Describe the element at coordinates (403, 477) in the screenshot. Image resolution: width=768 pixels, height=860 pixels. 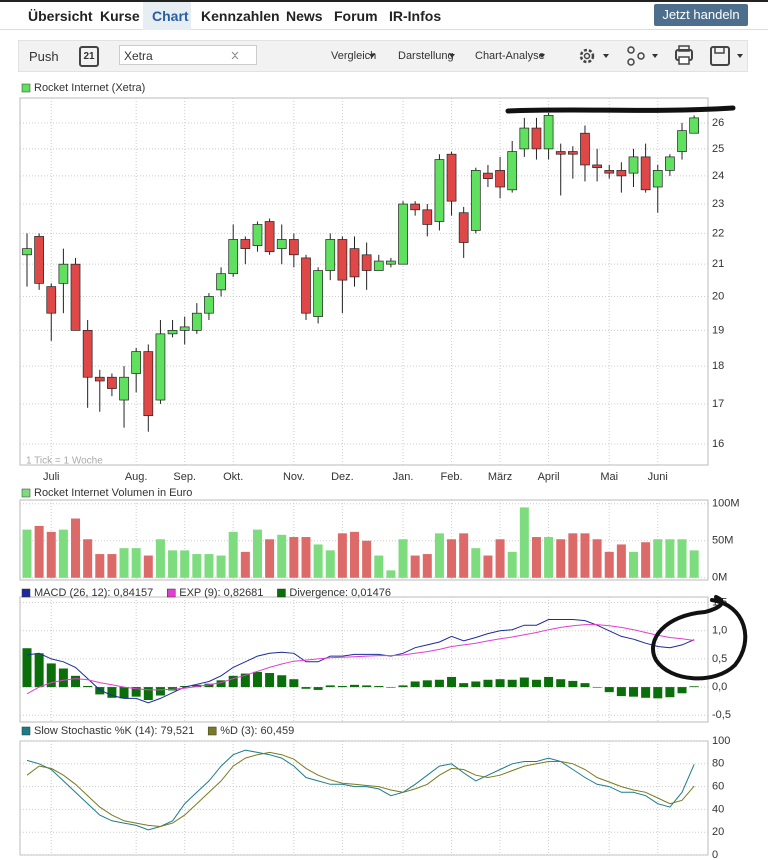
I see `x-tick-label: Jan.` at that location.